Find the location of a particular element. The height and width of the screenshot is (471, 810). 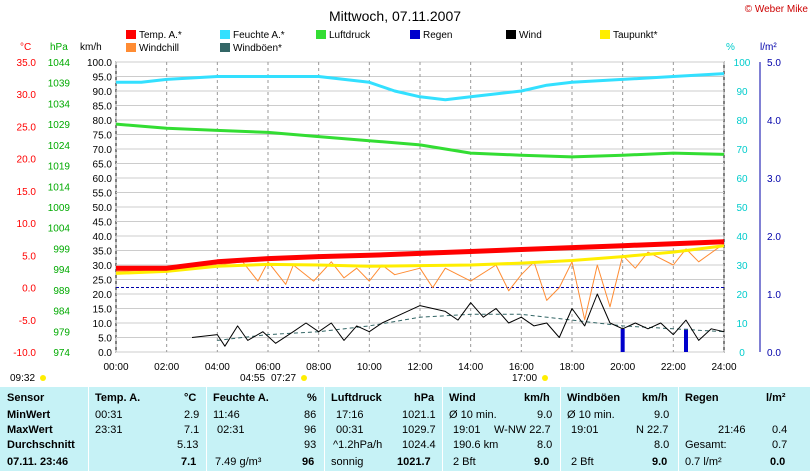

y-tick-label: 40.0 is located at coordinates (103, 237).